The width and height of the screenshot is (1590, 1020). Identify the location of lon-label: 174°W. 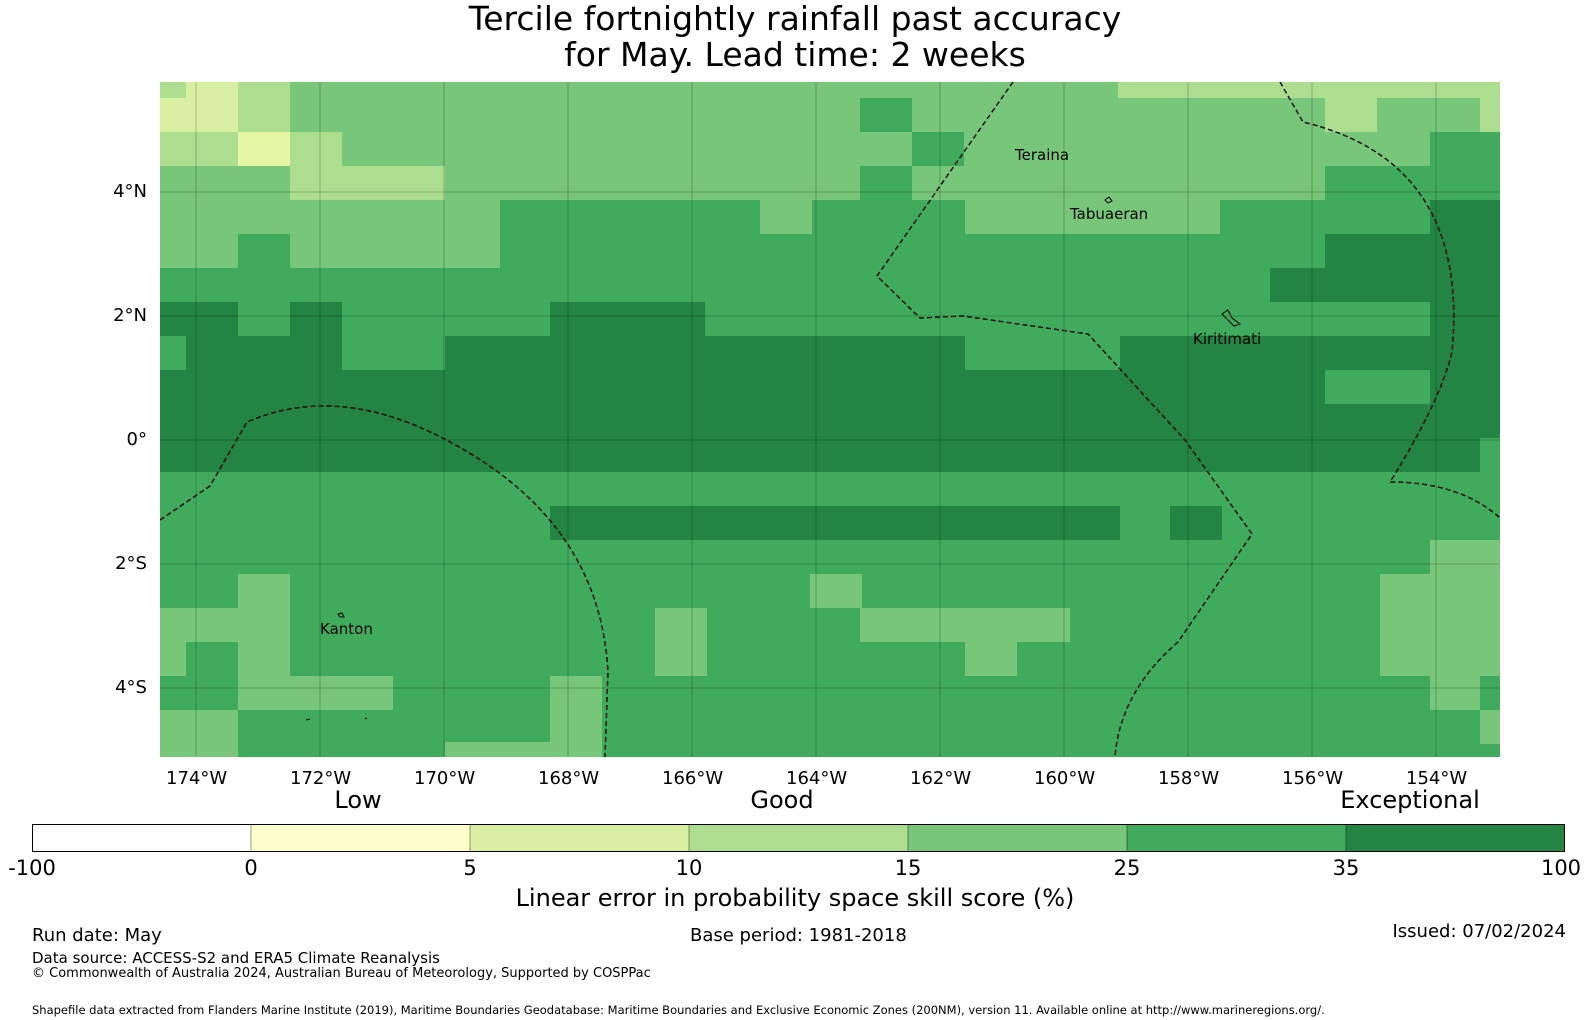
(197, 778).